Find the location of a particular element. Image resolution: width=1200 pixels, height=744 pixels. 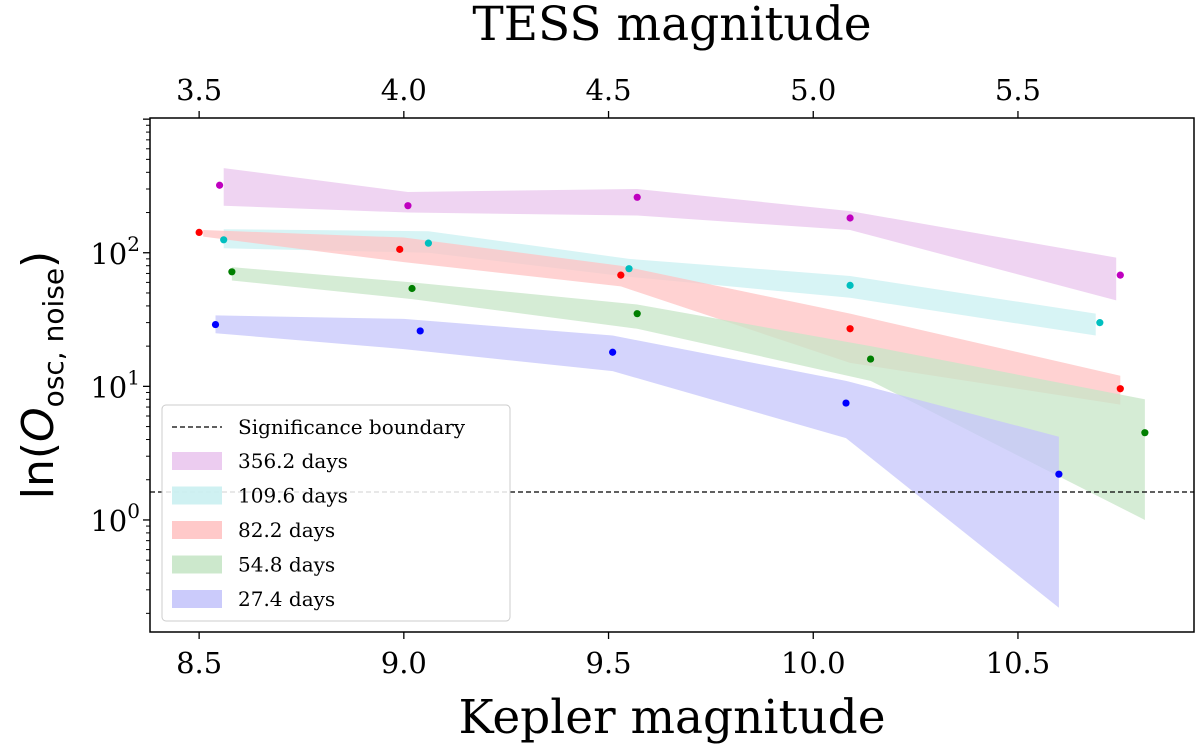

legend-swatch-27-4-days is located at coordinates (197, 599).